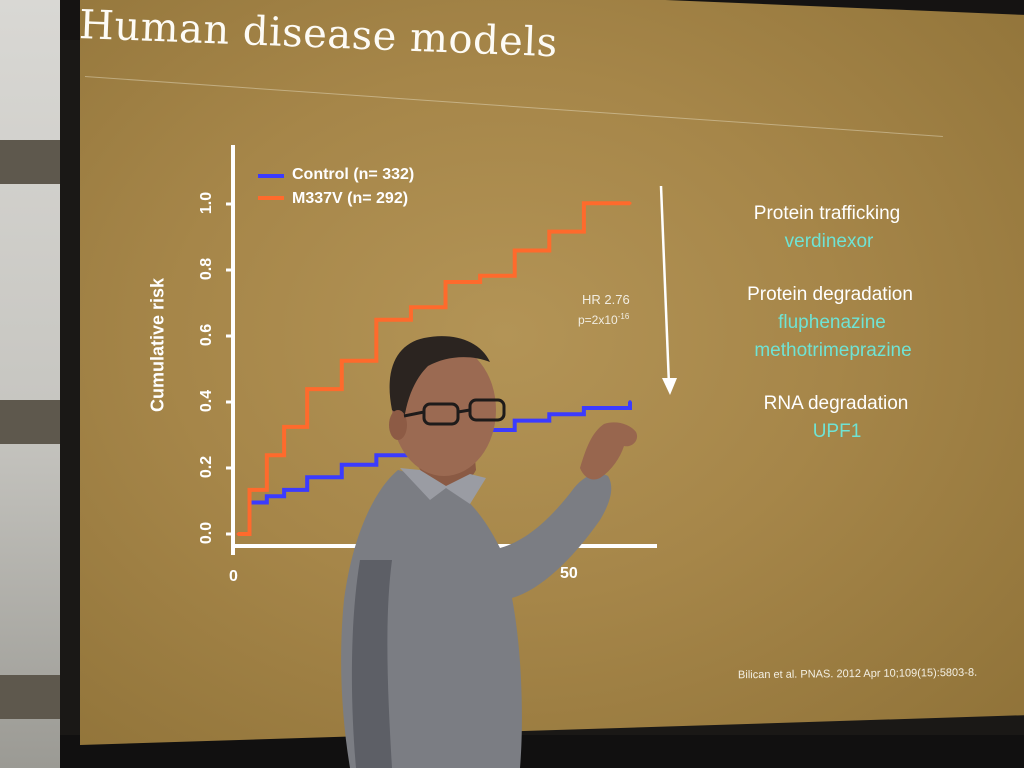  I want to click on arrow-head-icon, so click(669, 386).